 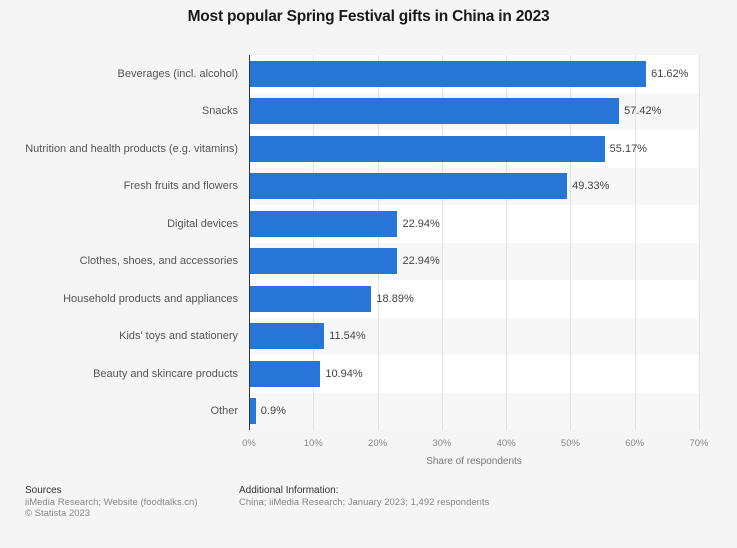 What do you see at coordinates (224, 411) in the screenshot?
I see `category-label: Other` at bounding box center [224, 411].